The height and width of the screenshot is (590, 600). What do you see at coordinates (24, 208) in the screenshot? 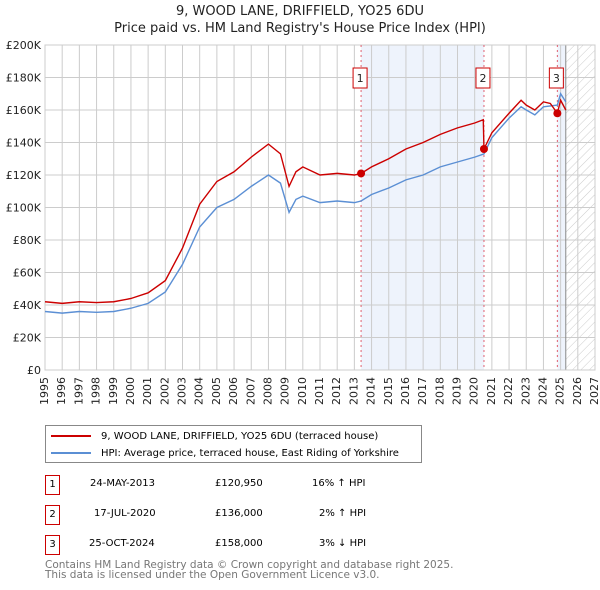
I see `y-tick-label: £100K` at bounding box center [24, 208].